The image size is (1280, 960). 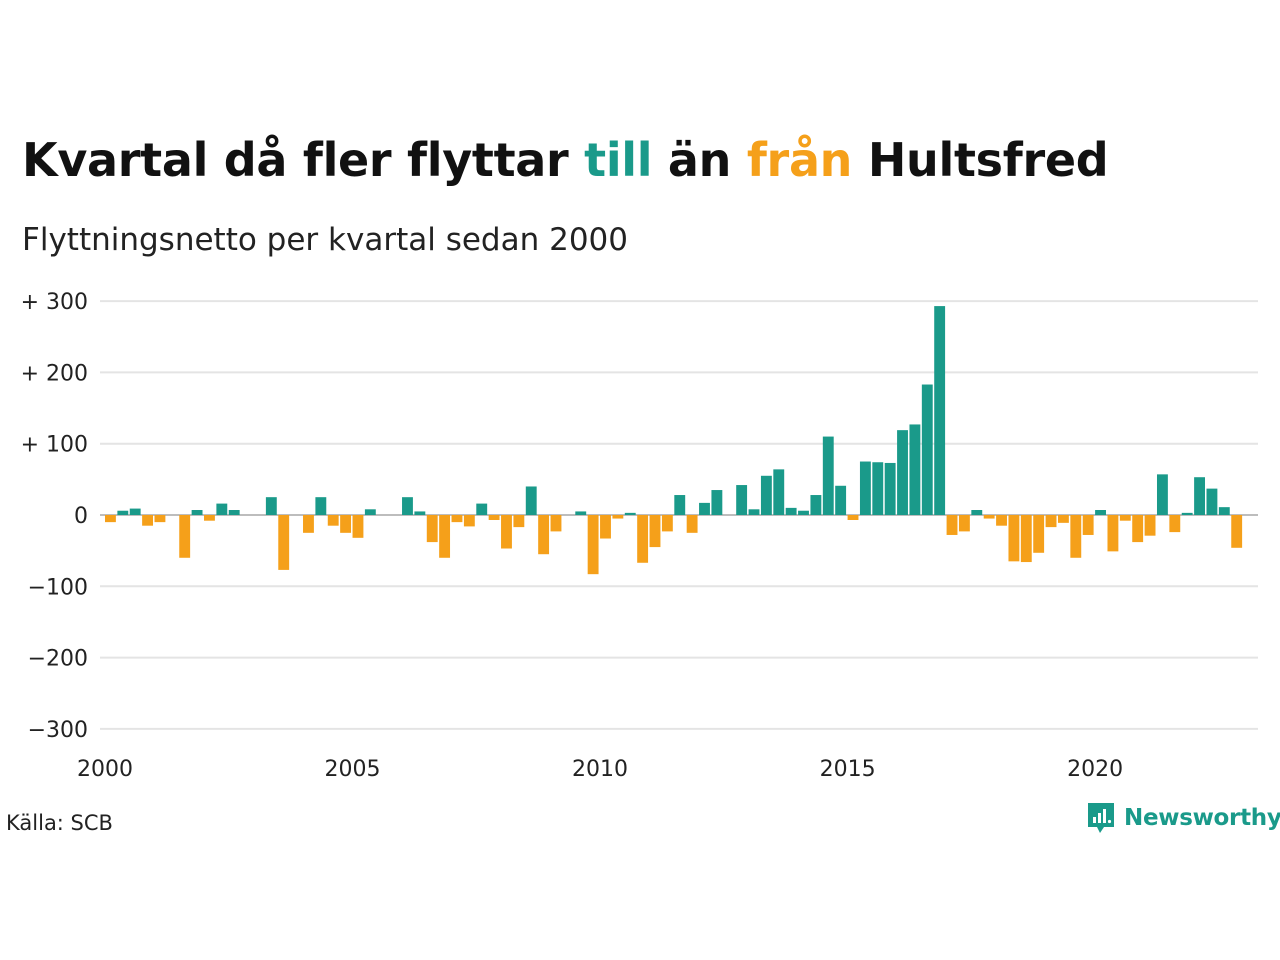 I want to click on chart-subtitle: Flyttningsnetto per kvartal sedan 2000, so click(x=325, y=240).